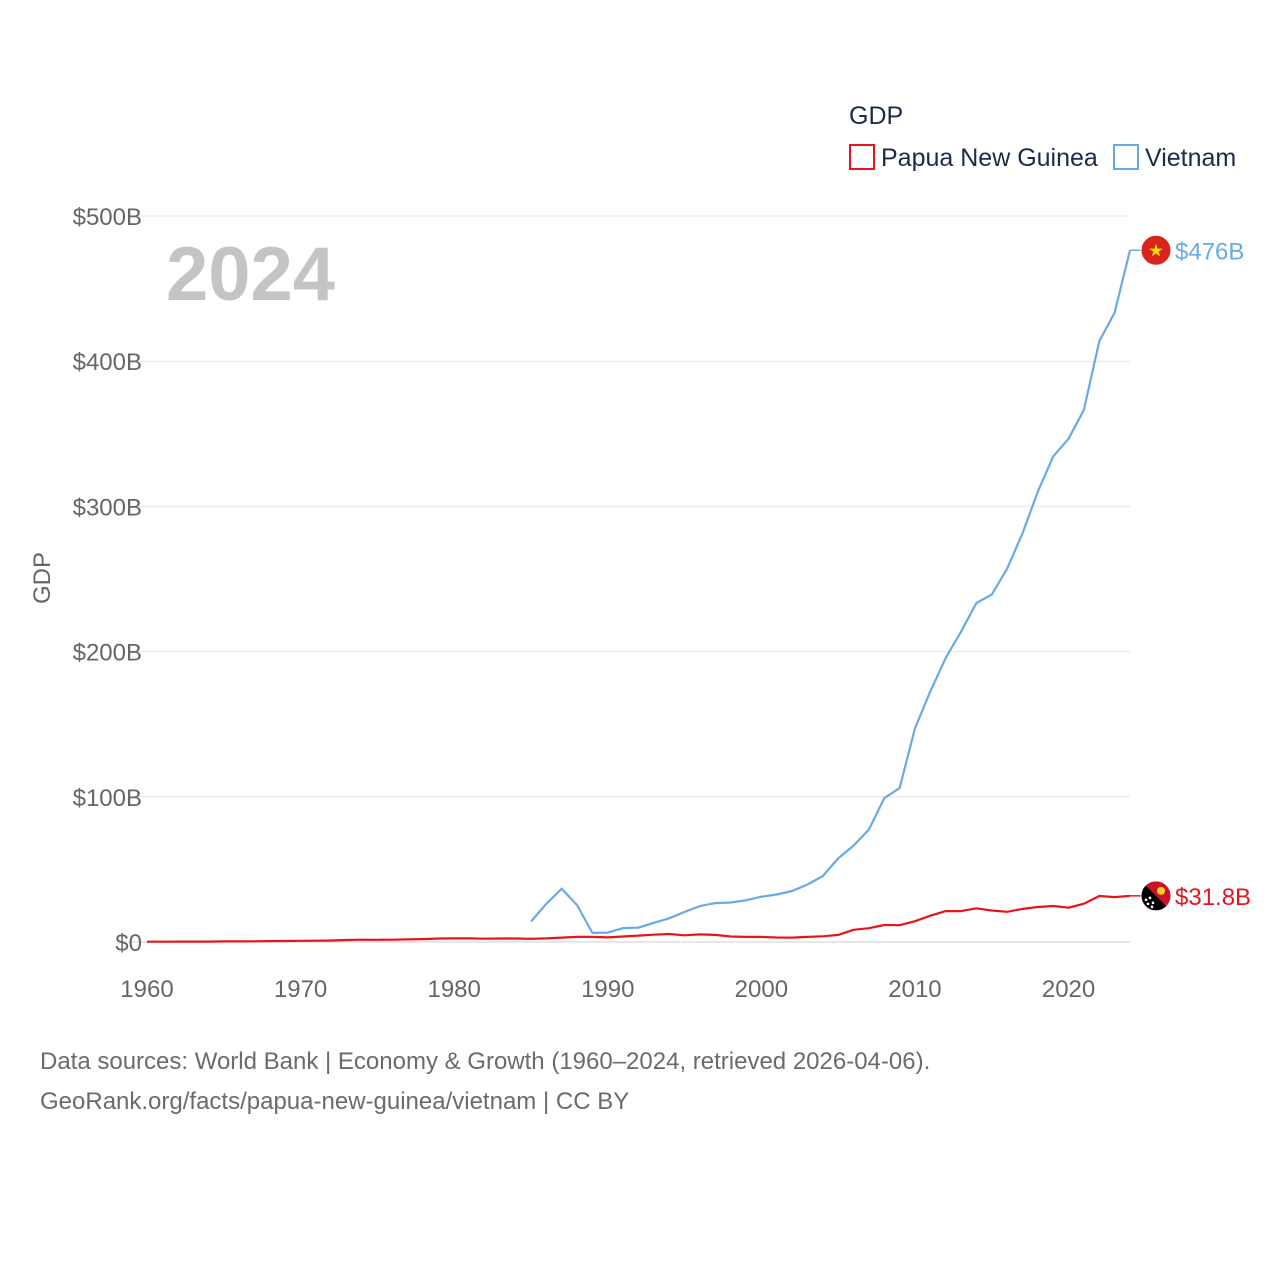  I want to click on legend-label-vietnam: Vietnam, so click(1190, 158).